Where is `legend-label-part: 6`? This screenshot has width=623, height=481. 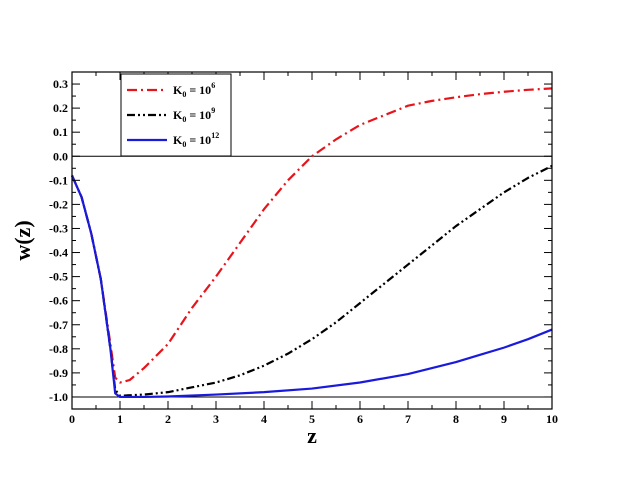 legend-label-part: 6 is located at coordinates (213, 85).